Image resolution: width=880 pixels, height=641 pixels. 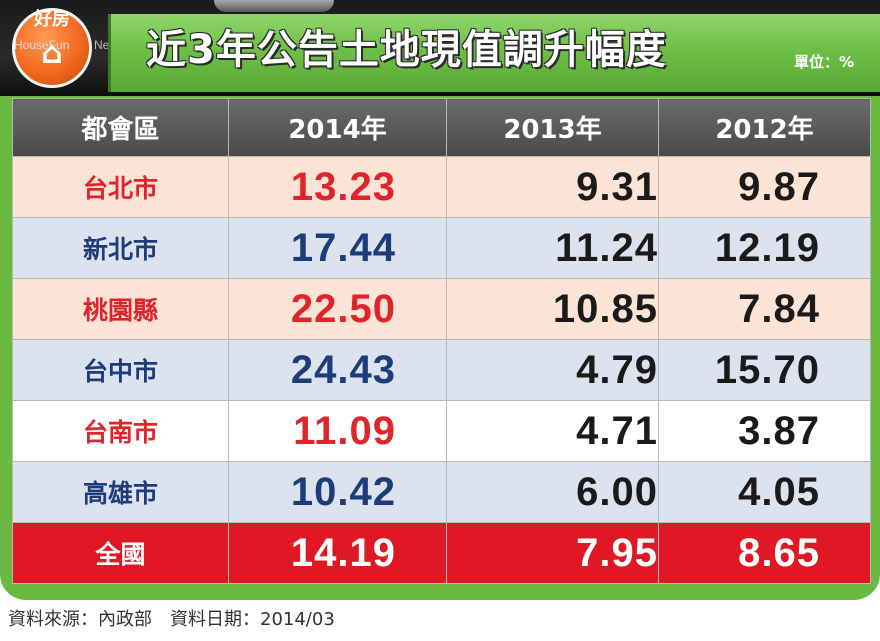 What do you see at coordinates (120, 248) in the screenshot?
I see `region-cell: 新北市` at bounding box center [120, 248].